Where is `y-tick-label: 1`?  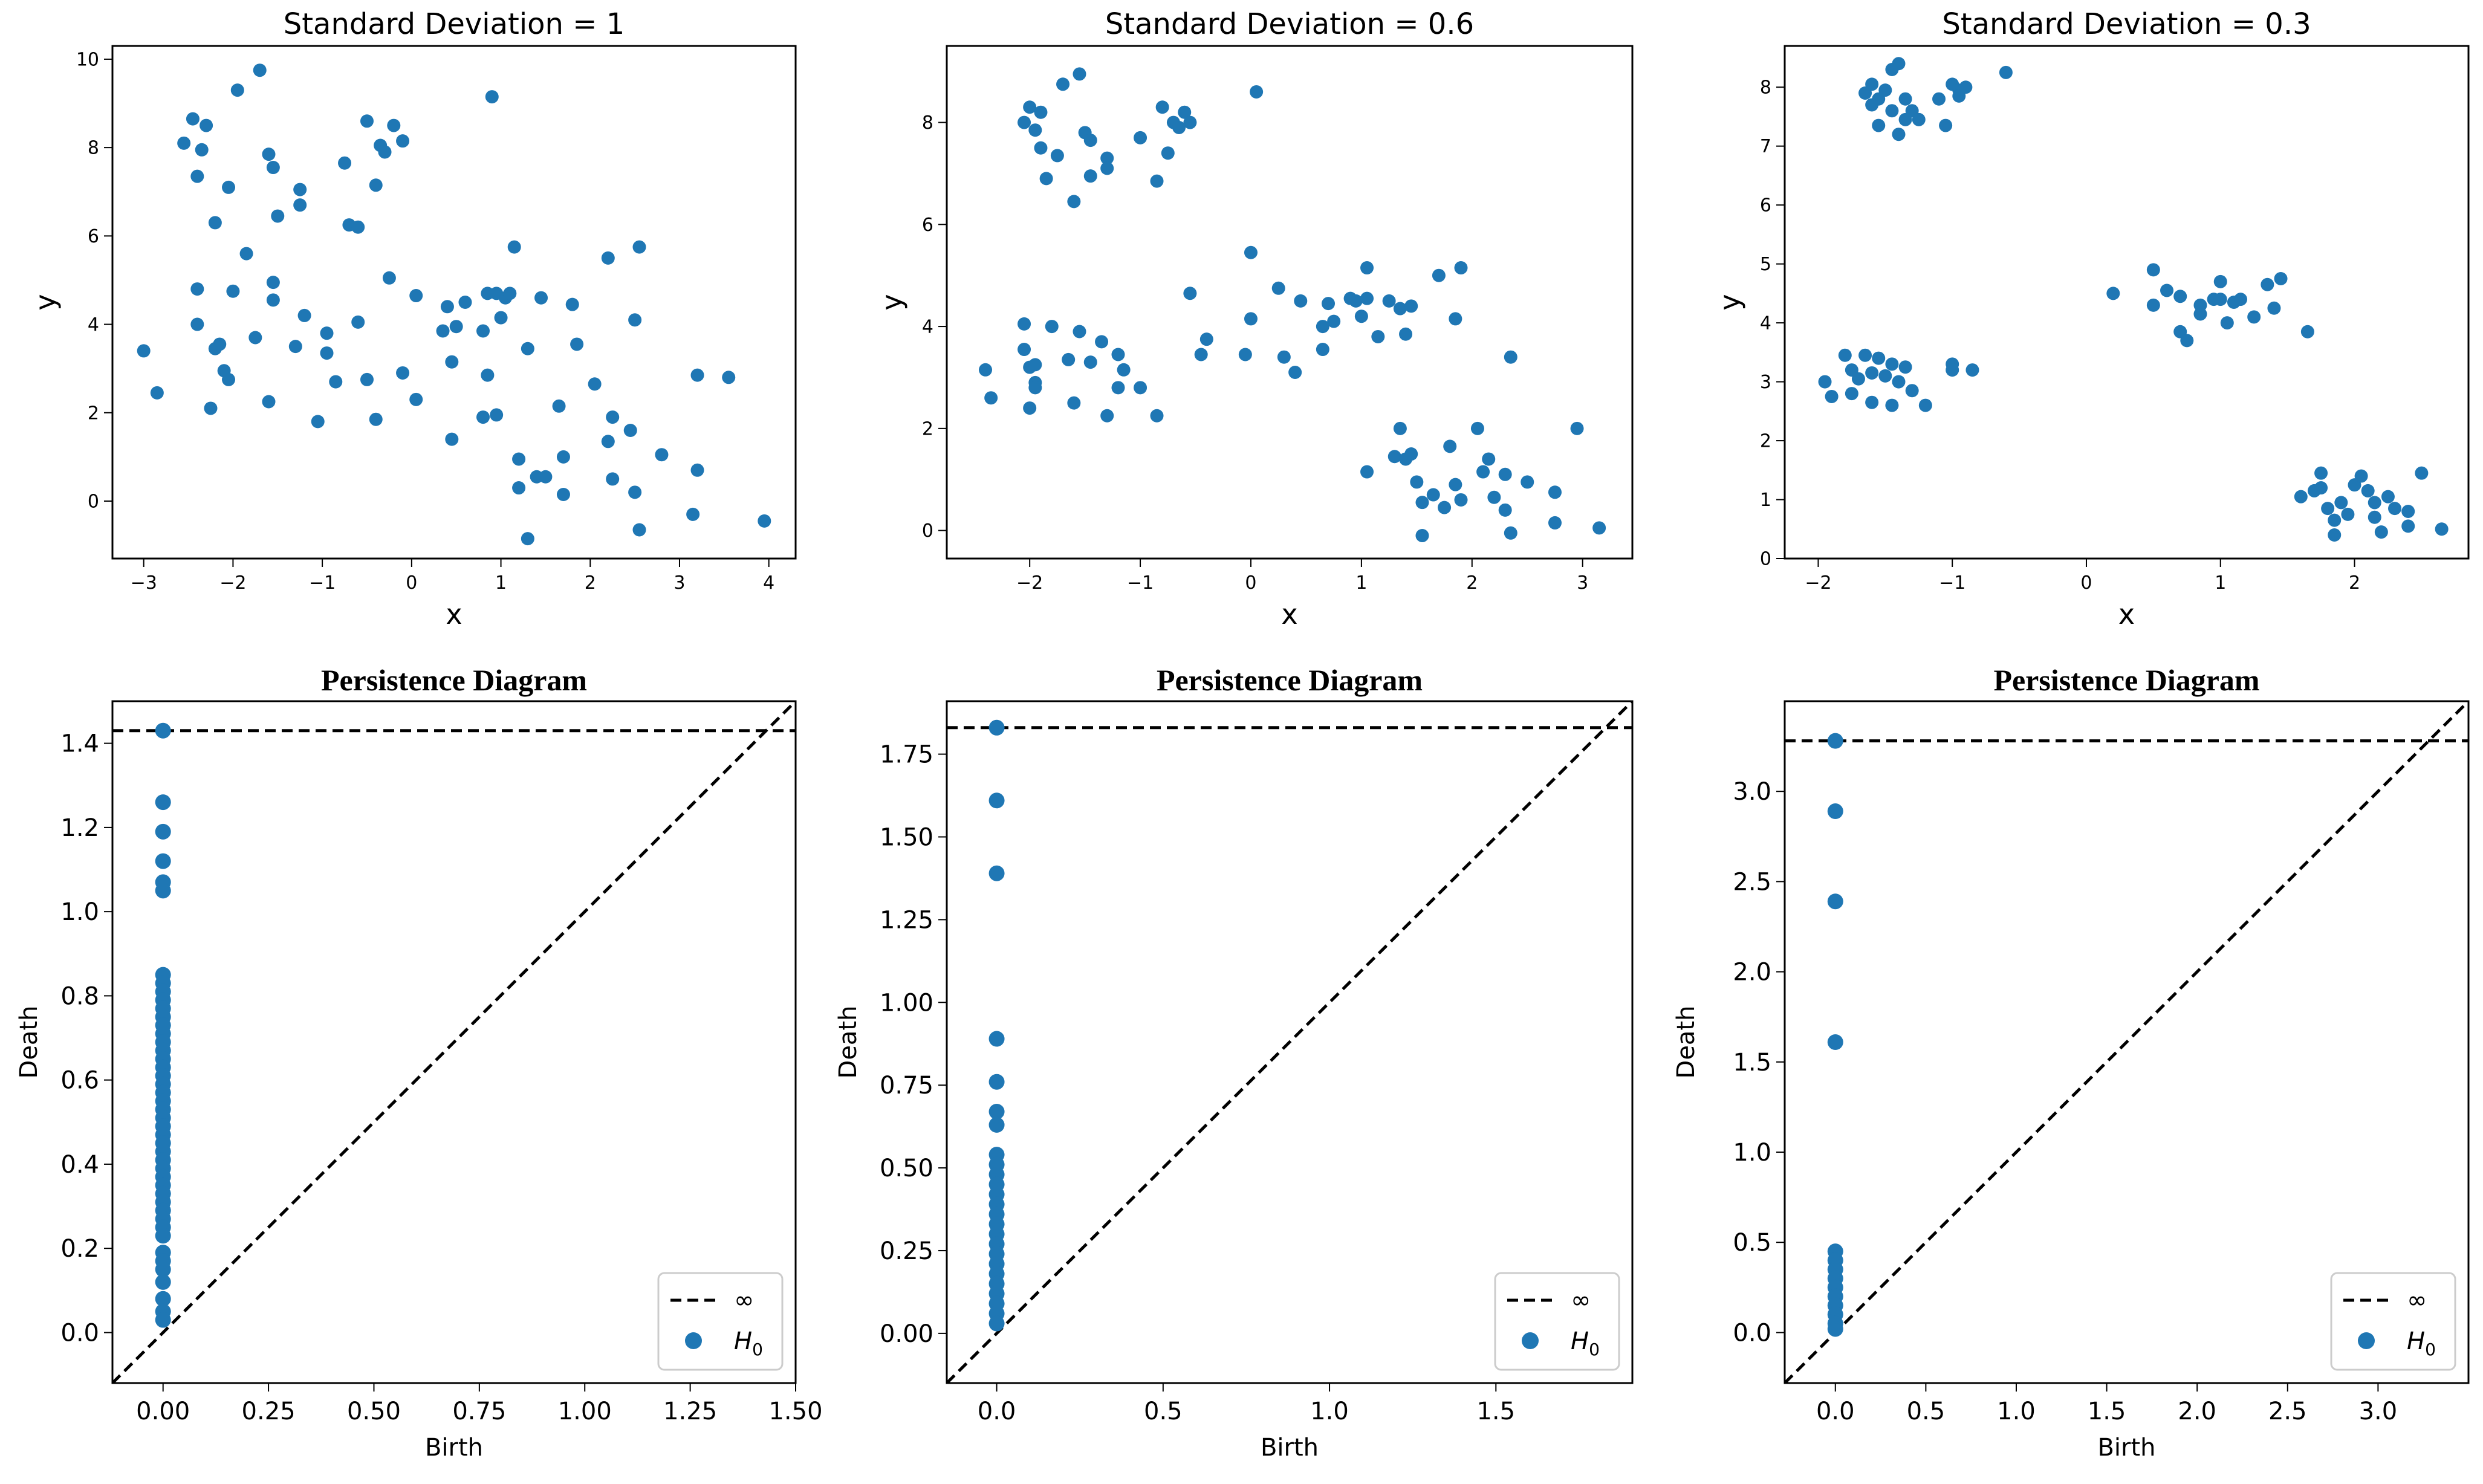
y-tick-label: 1 is located at coordinates (1765, 501).